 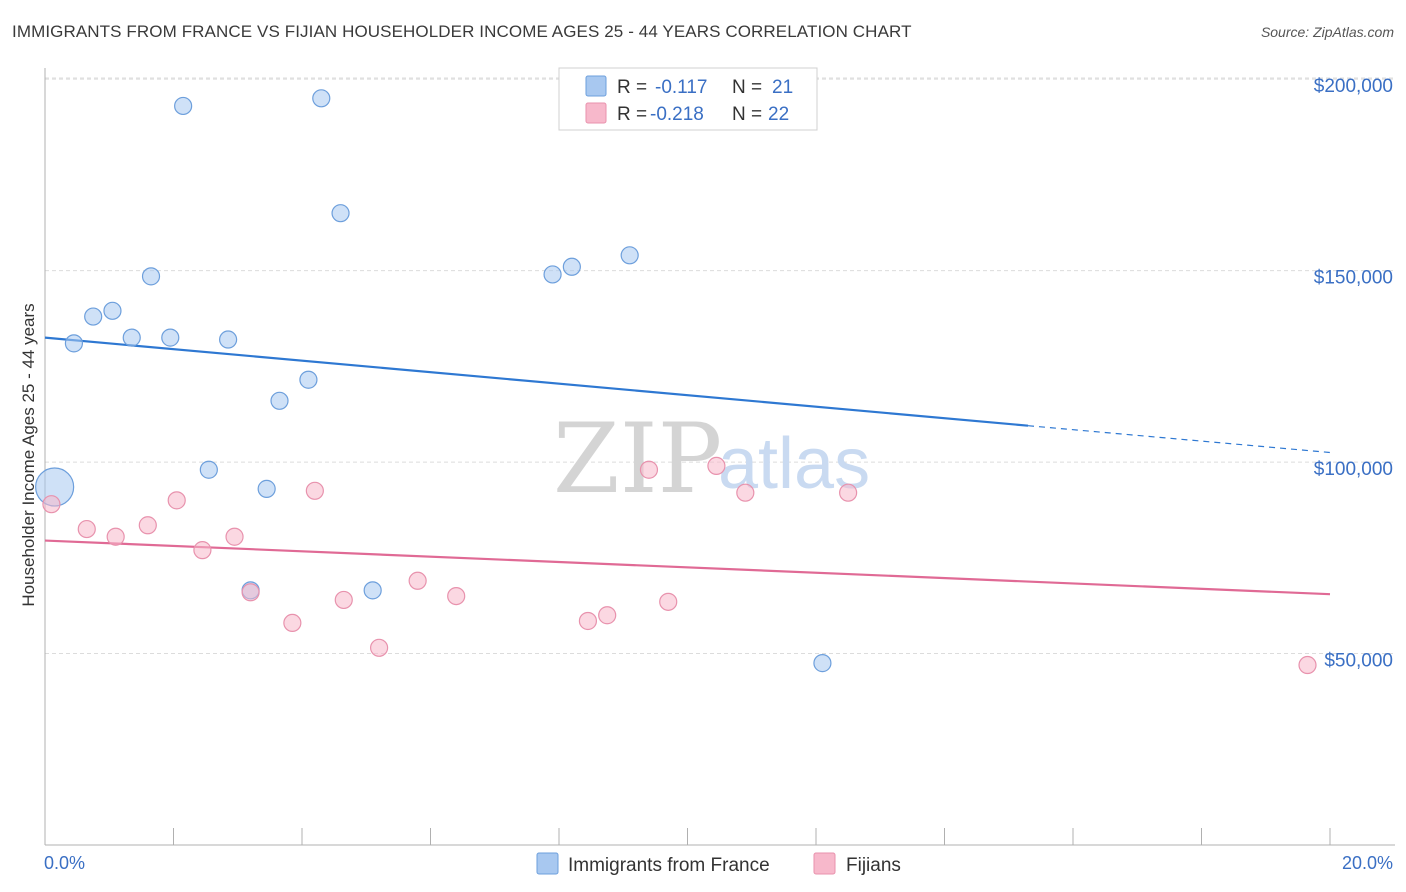 What do you see at coordinates (1353, 86) in the screenshot?
I see `y-tick-label-0: $200,000` at bounding box center [1353, 86].